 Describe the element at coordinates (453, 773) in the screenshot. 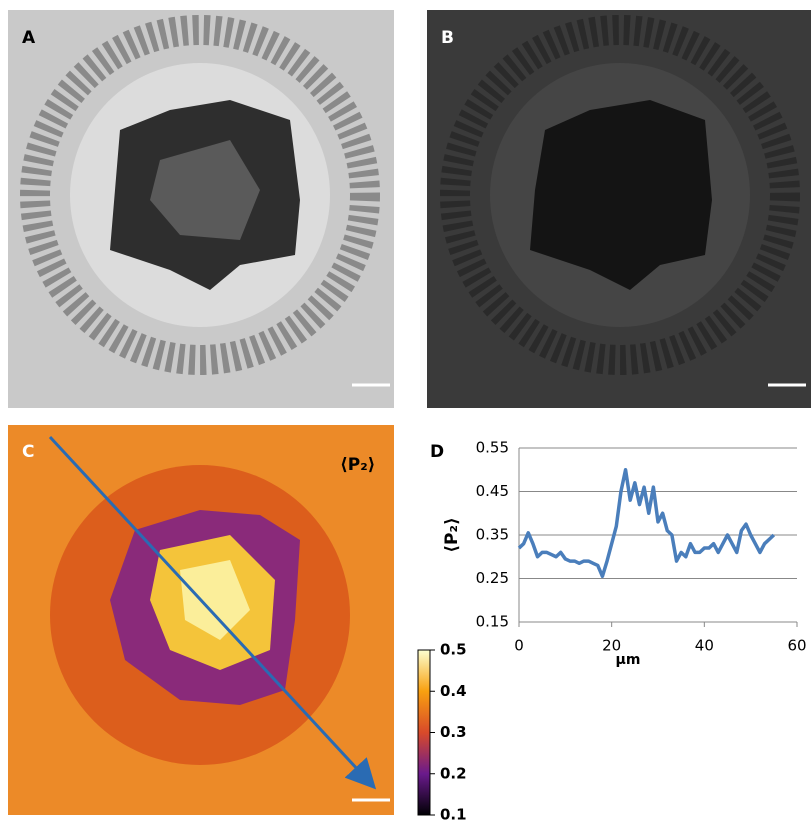

I see `colorbar-tick-label: 0.2` at that location.